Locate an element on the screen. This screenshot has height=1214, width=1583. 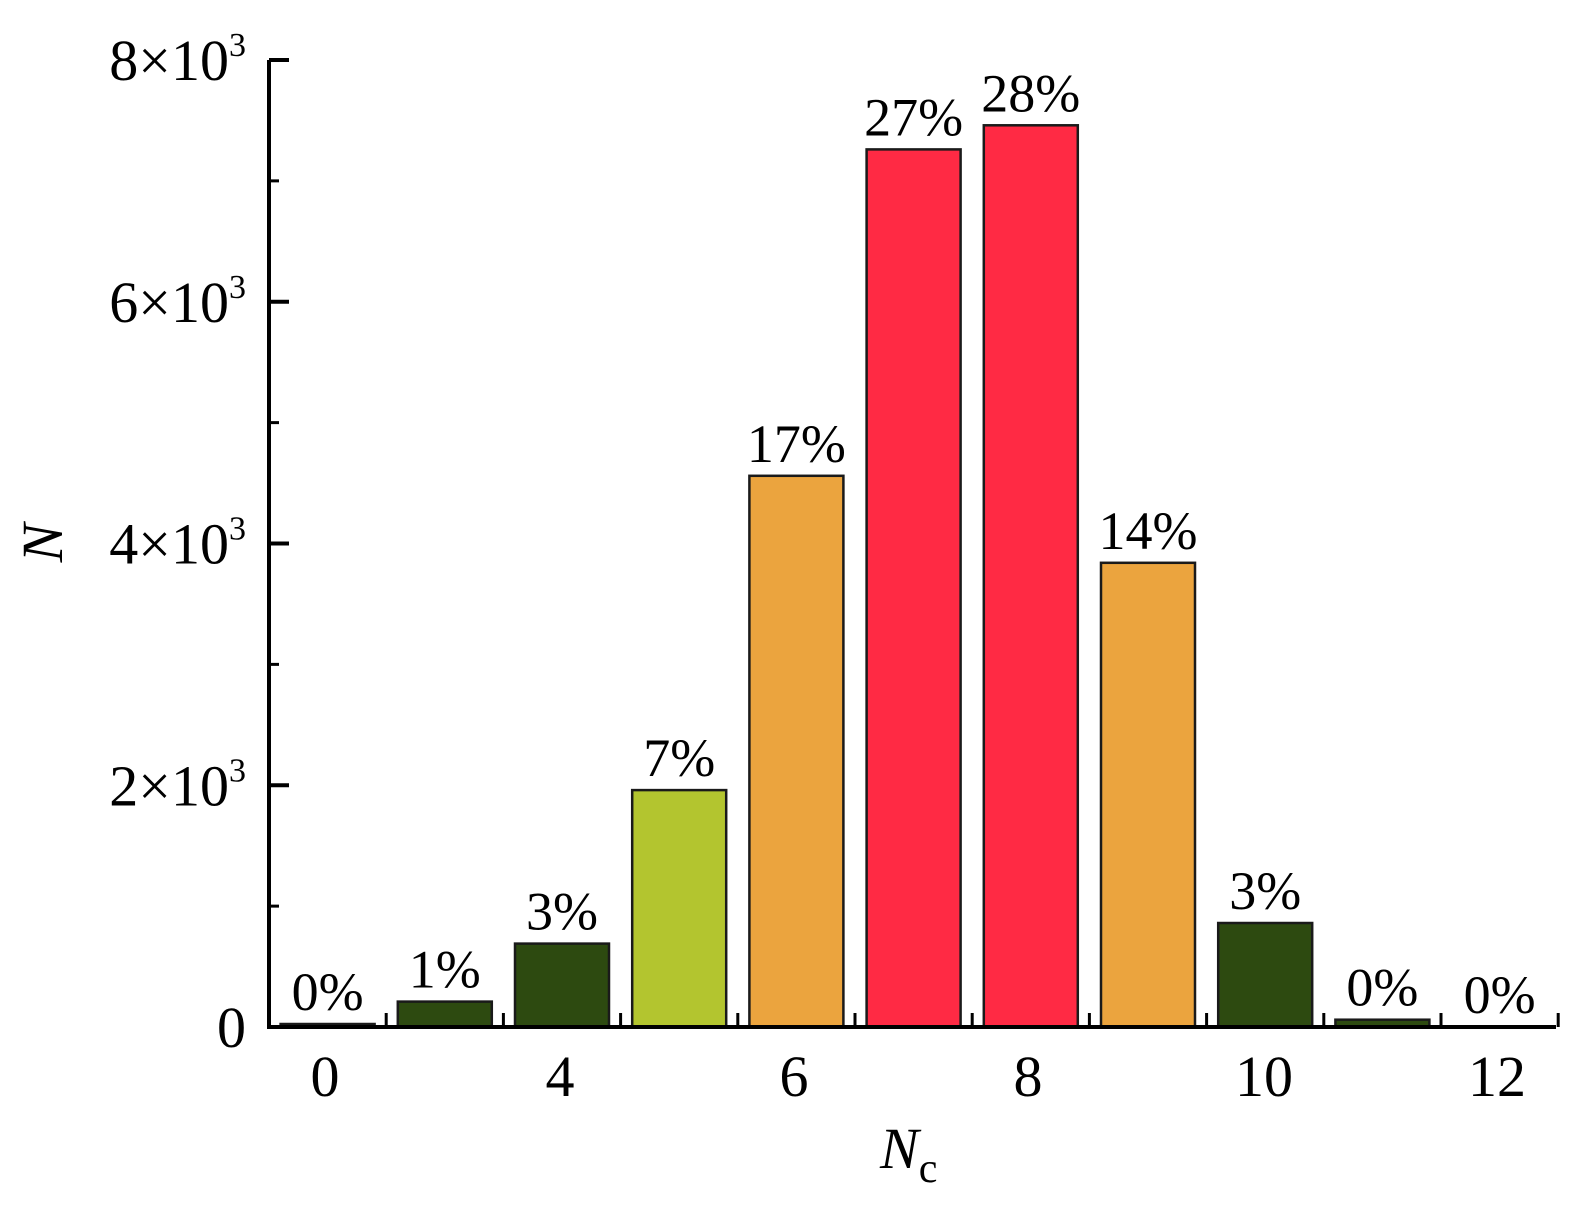
x-tick-label: 4 is located at coordinates (560, 1076).